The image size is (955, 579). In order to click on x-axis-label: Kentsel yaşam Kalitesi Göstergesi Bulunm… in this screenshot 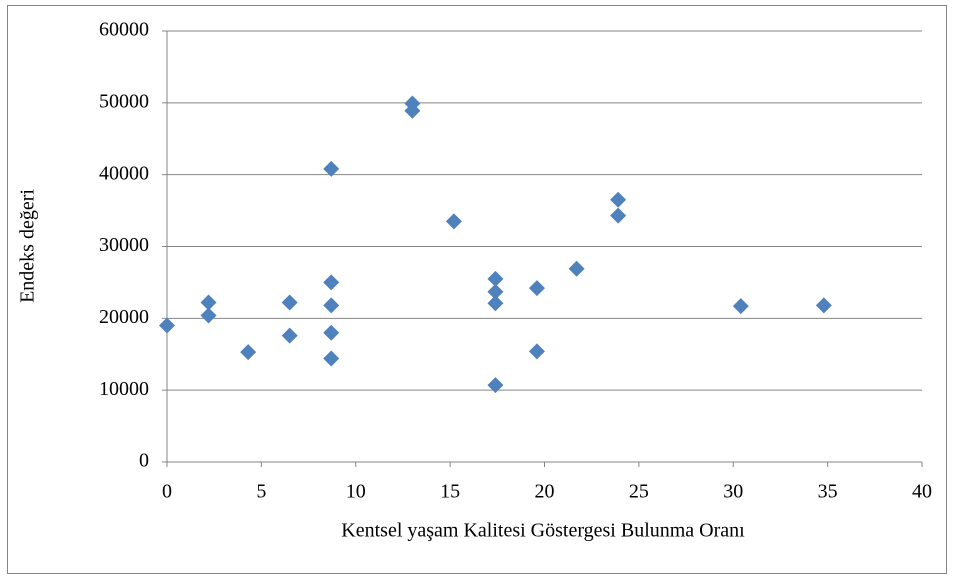, I will do `click(543, 531)`.